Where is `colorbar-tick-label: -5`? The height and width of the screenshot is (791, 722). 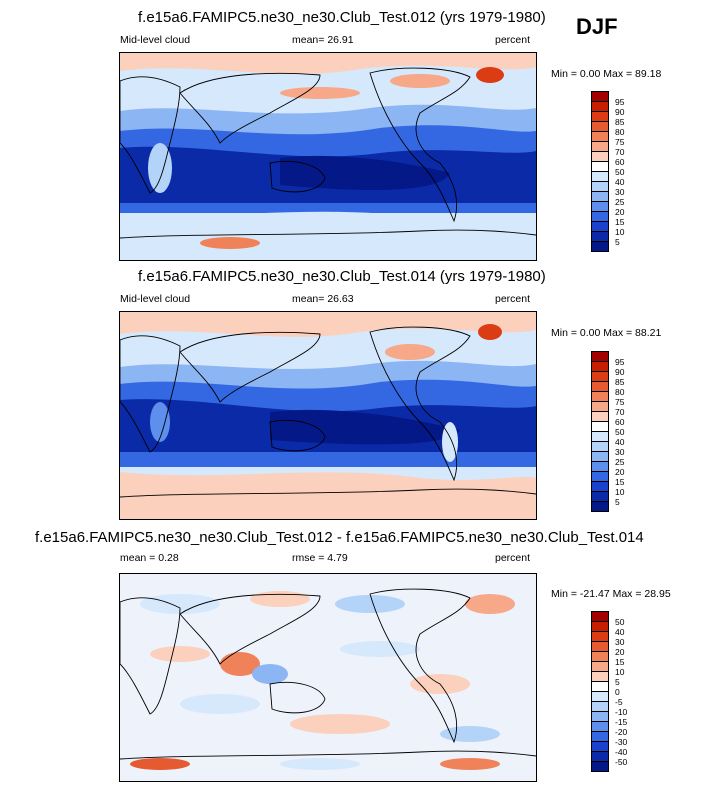
colorbar-tick-label: -5 is located at coordinates (619, 702).